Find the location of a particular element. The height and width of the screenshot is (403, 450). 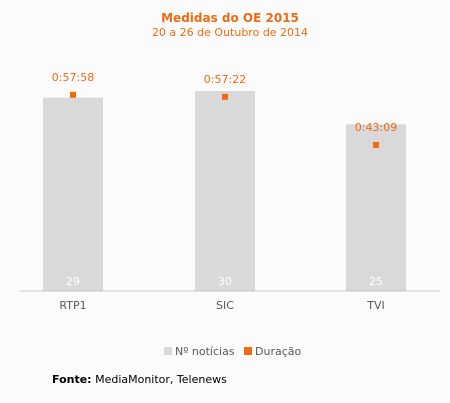

chart-title: Medidas do OE 2015 is located at coordinates (230, 18).